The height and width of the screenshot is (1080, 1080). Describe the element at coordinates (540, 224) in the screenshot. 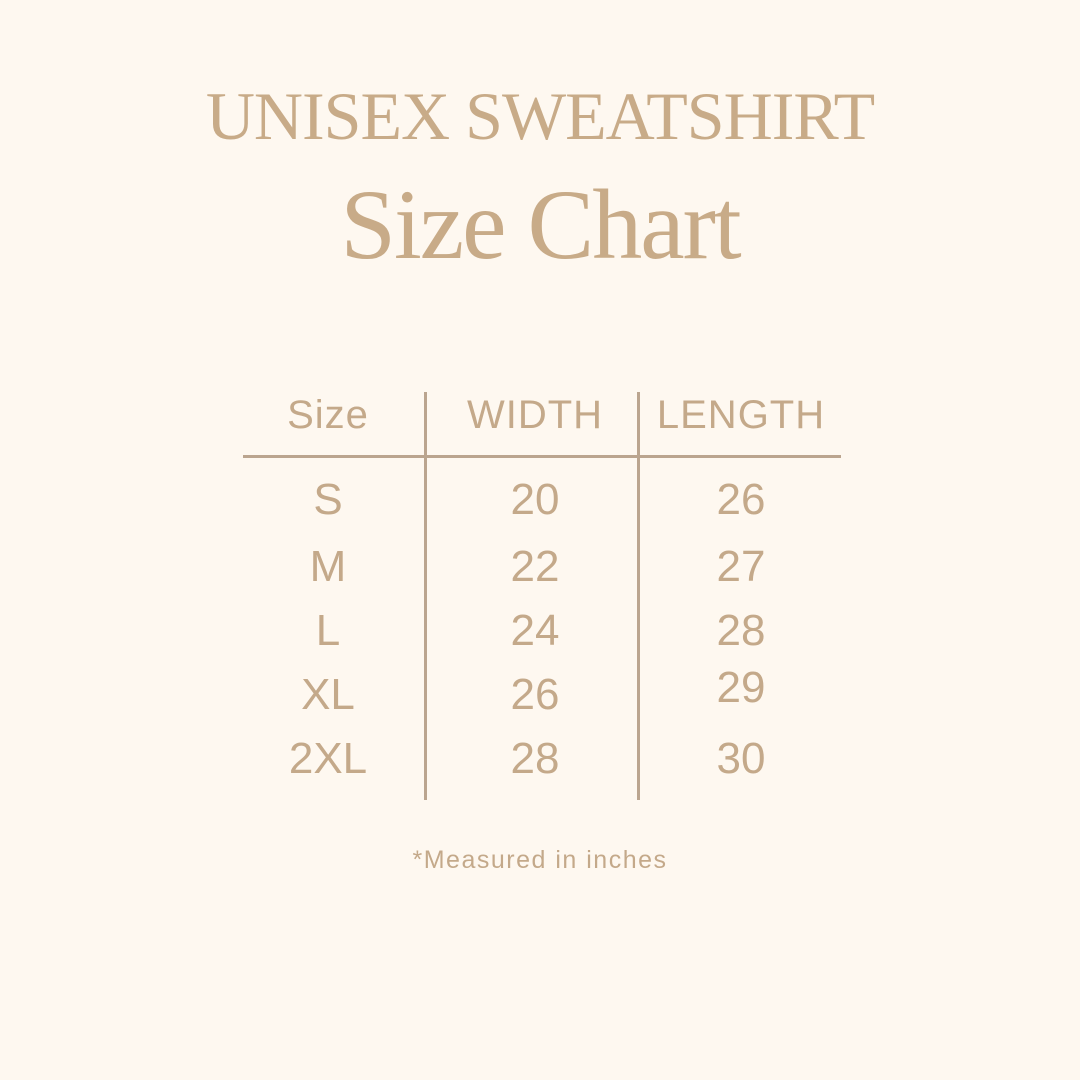

I see `page-title: Size Chart` at that location.